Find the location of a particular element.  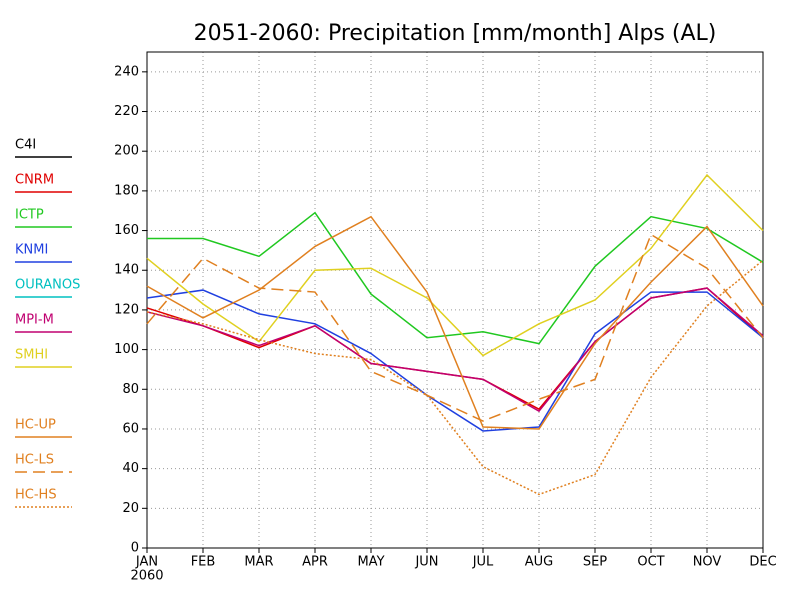

y-tick-label: 60 is located at coordinates (130, 428).